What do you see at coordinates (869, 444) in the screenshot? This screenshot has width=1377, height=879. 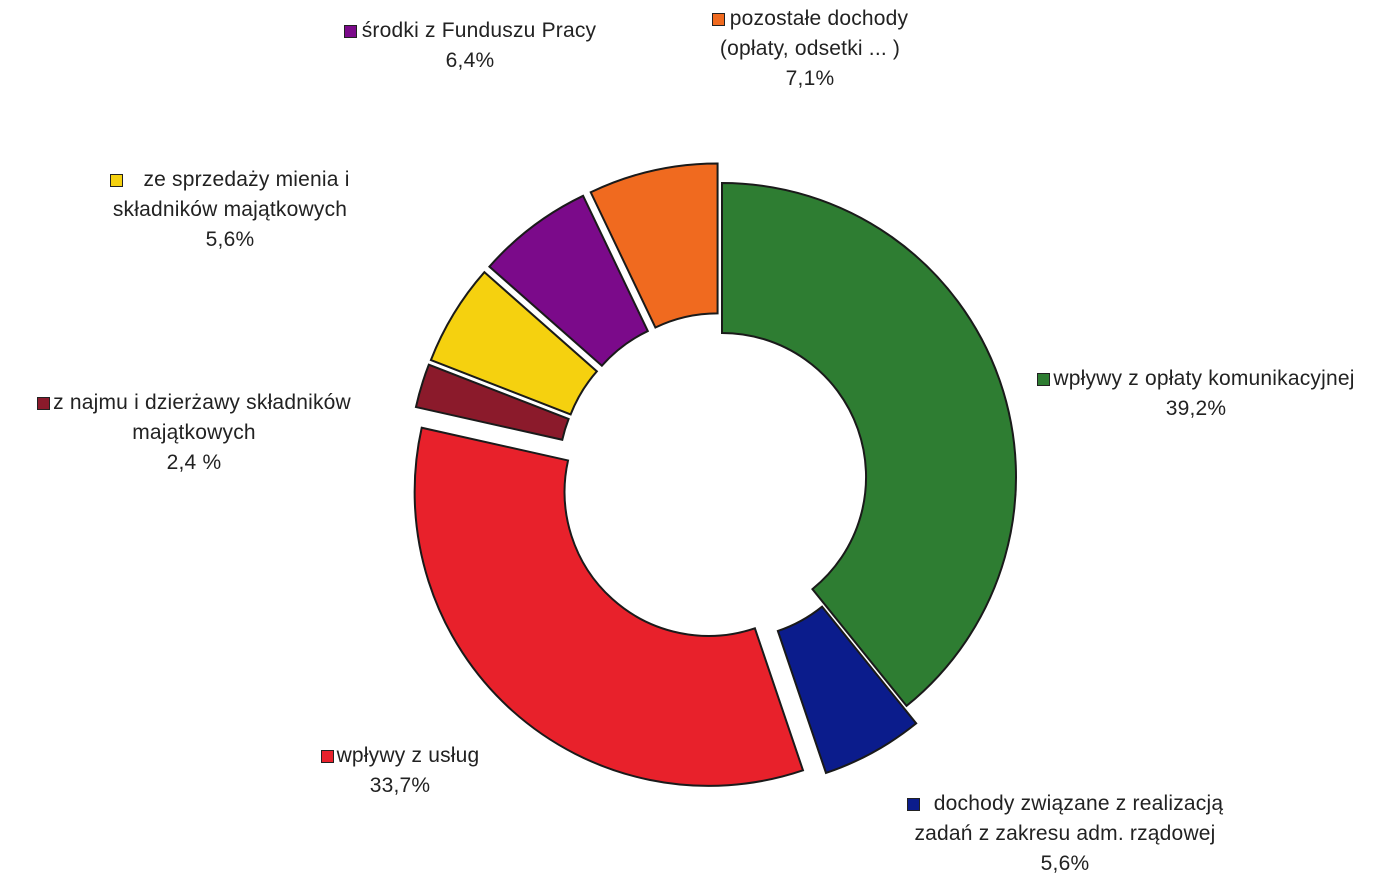 I see `donut-slice-oplata-komunikacyjna` at bounding box center [869, 444].